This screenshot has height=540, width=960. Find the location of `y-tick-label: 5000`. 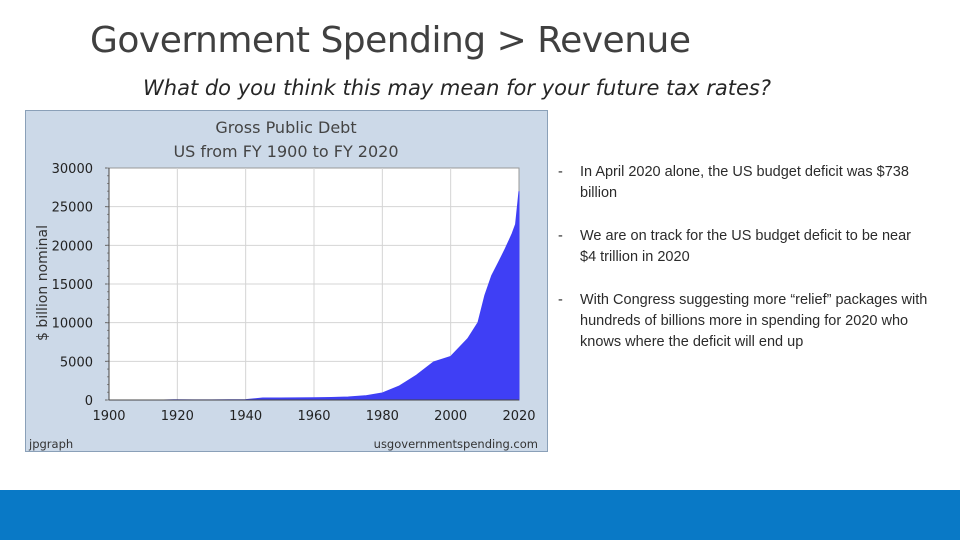

y-tick-label: 5000 is located at coordinates (76, 362).